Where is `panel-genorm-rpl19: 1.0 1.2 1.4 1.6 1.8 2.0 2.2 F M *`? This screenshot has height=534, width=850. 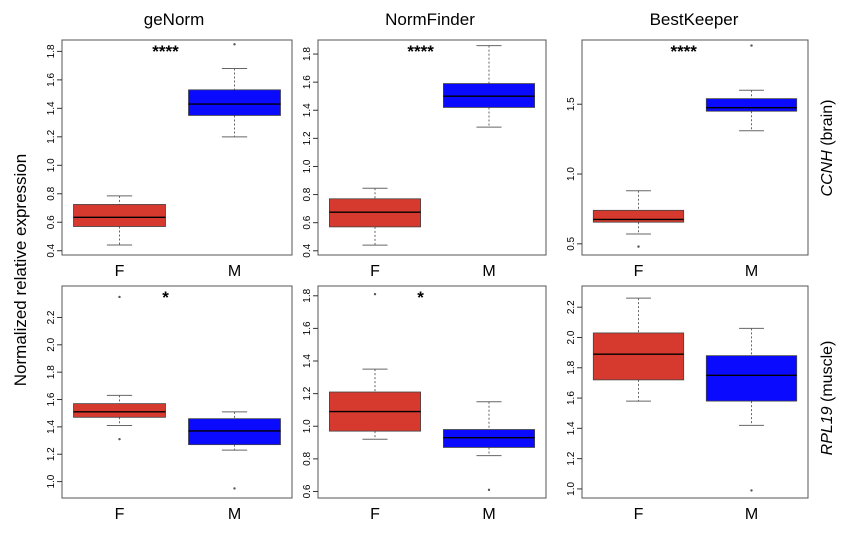 panel-genorm-rpl19: 1.0 1.2 1.4 1.6 1.8 2.0 2.2 F M * is located at coordinates (169, 404).